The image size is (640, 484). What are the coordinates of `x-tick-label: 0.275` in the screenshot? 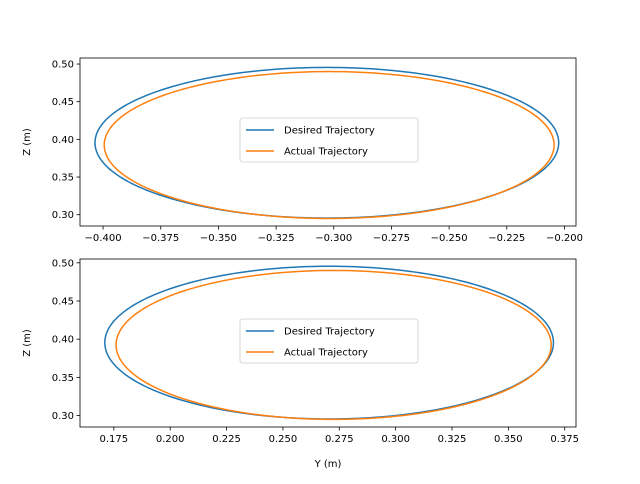 It's located at (339, 439).